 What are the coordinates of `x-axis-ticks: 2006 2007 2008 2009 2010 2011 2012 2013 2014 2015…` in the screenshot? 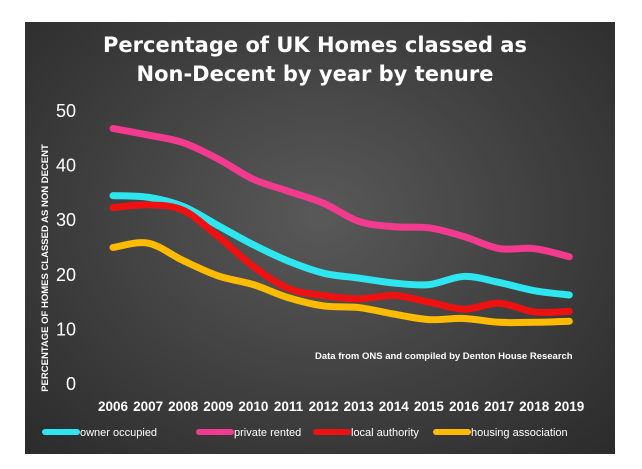 It's located at (341, 406).